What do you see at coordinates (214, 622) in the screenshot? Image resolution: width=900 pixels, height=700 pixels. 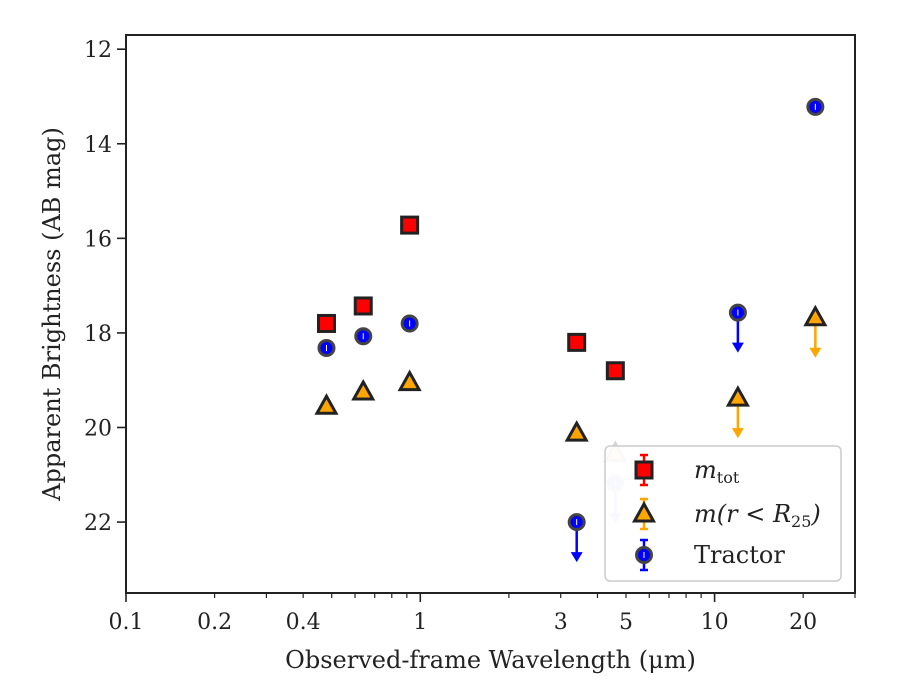 I see `x-tick-label: 0.2` at bounding box center [214, 622].